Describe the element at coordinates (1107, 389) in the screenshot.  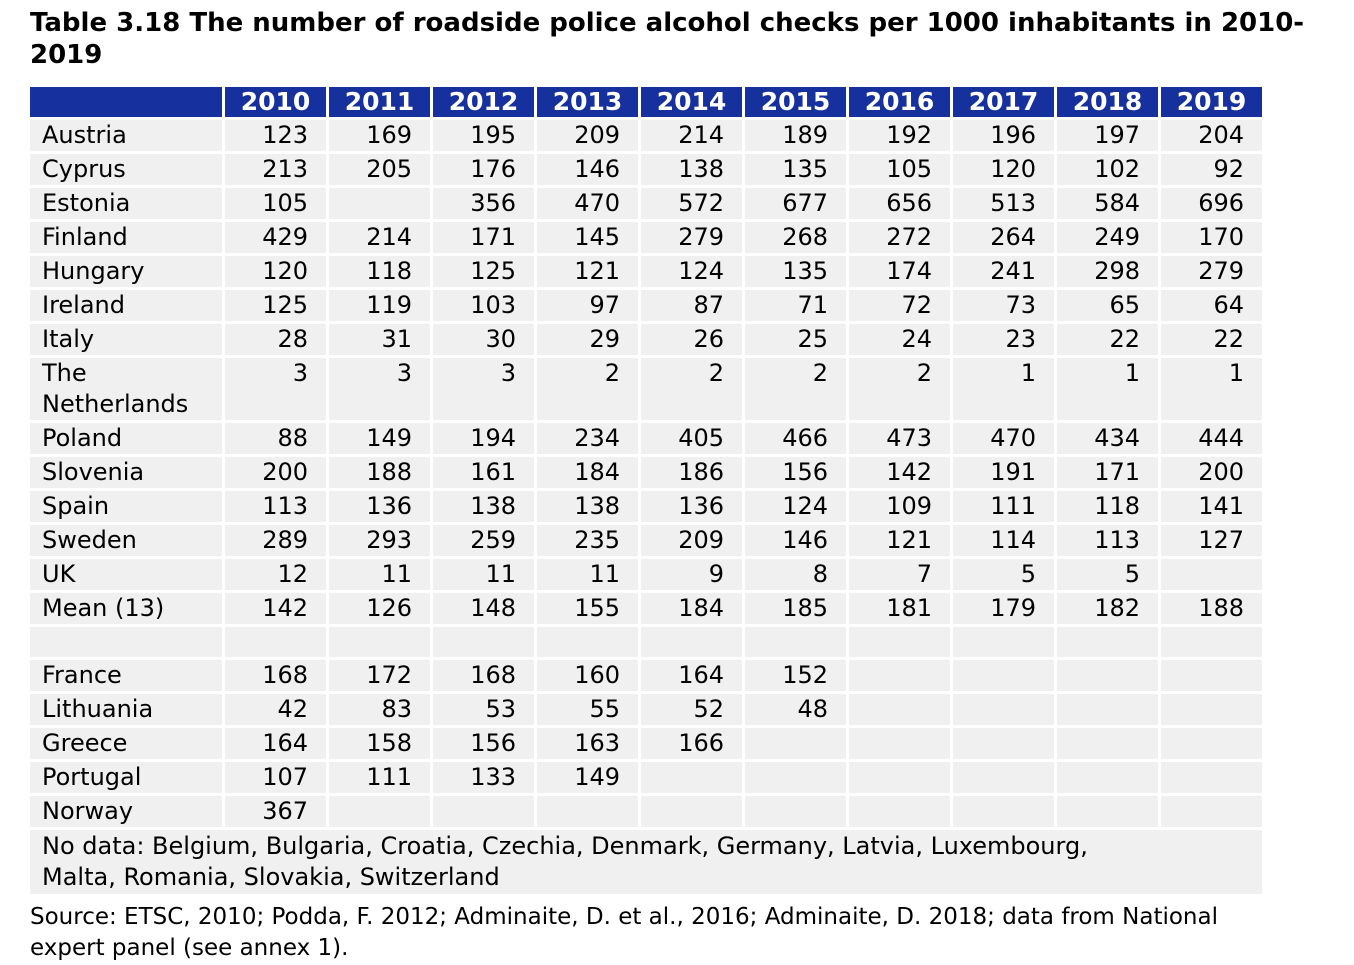
I see `value-cell: 1` at that location.